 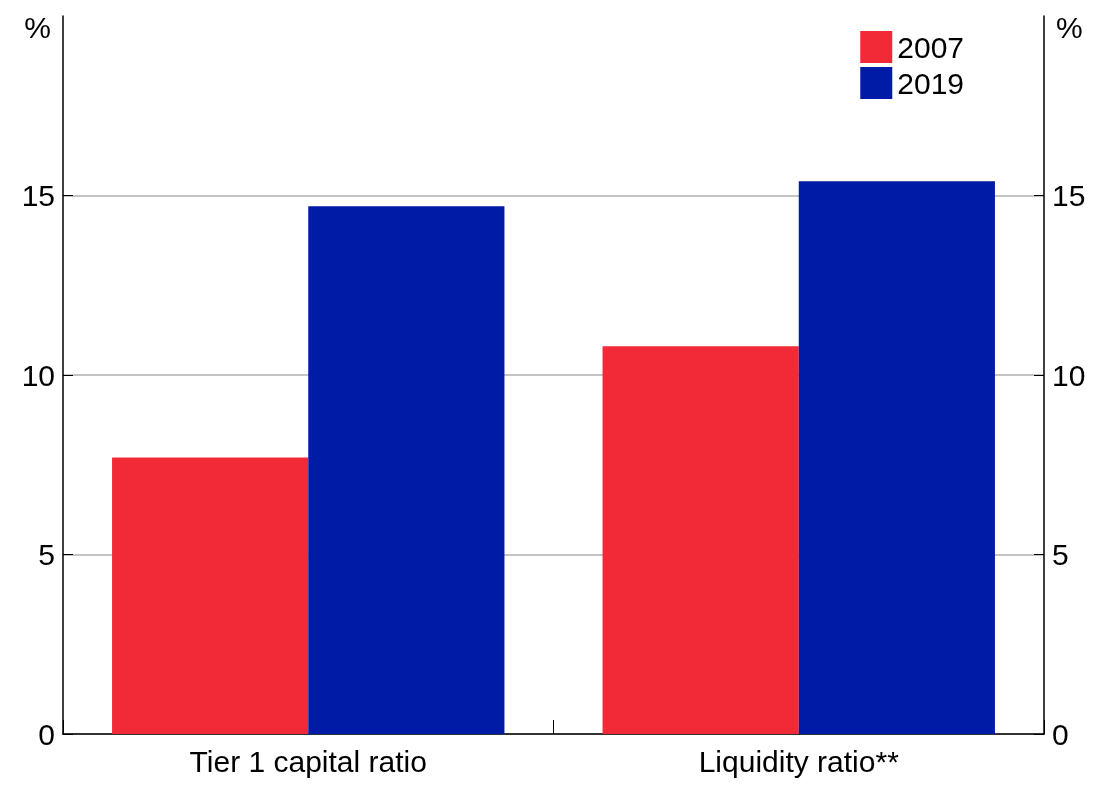 What do you see at coordinates (931, 83) in the screenshot?
I see `legend-label: 2019` at bounding box center [931, 83].